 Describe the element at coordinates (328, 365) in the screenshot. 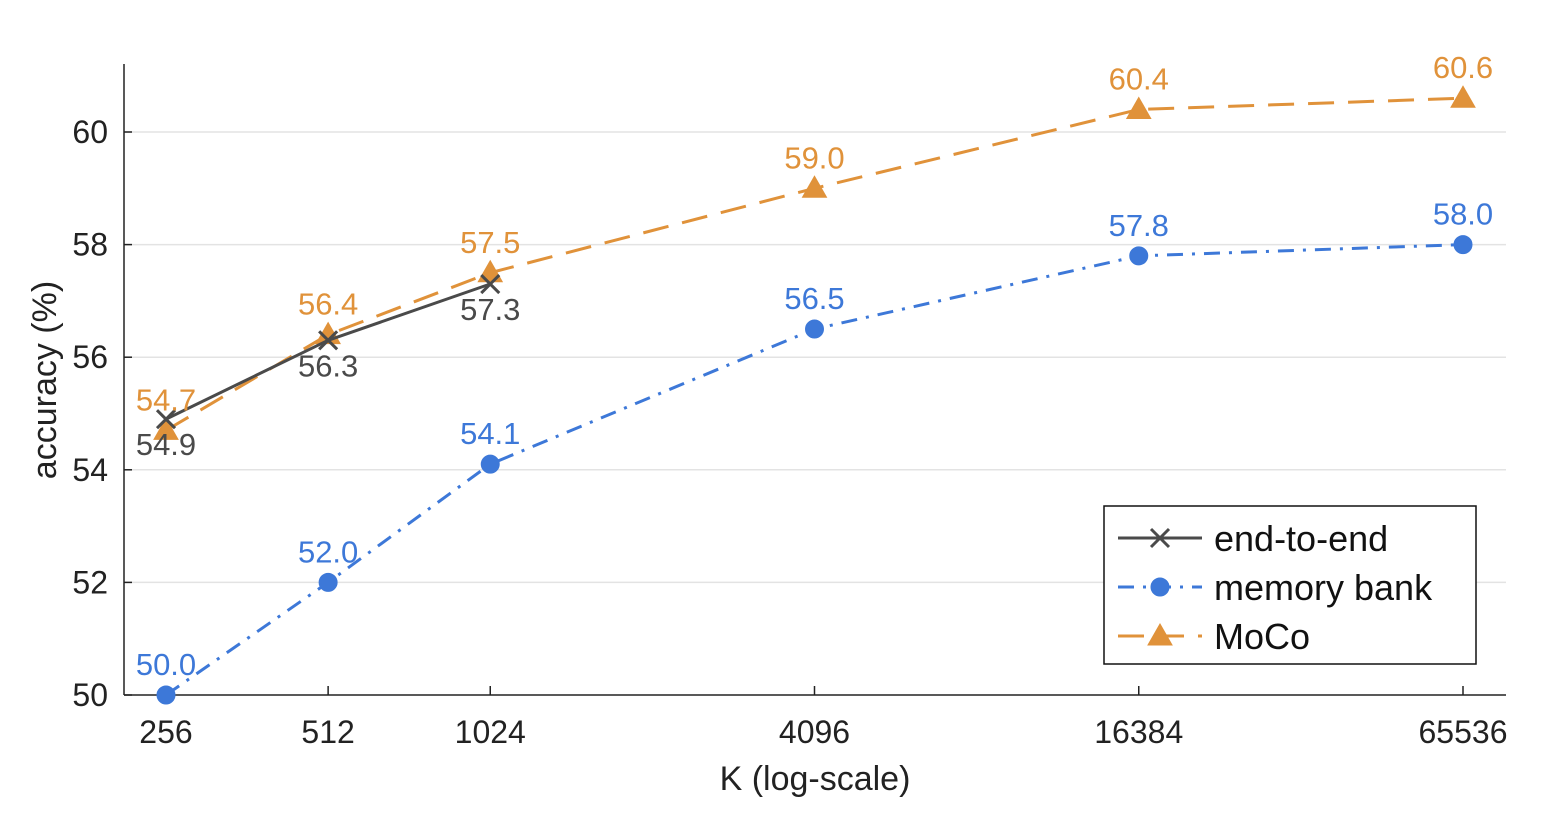

I see `data-label-end-to-end: 56.3` at that location.